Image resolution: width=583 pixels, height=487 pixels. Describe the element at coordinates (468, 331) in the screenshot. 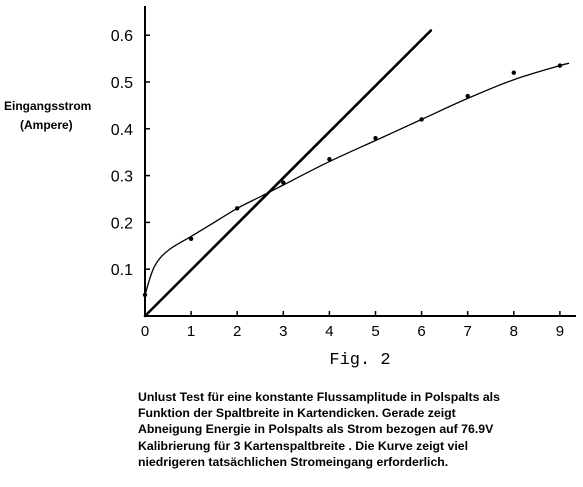

I see `x-tick-label-7: 7` at that location.